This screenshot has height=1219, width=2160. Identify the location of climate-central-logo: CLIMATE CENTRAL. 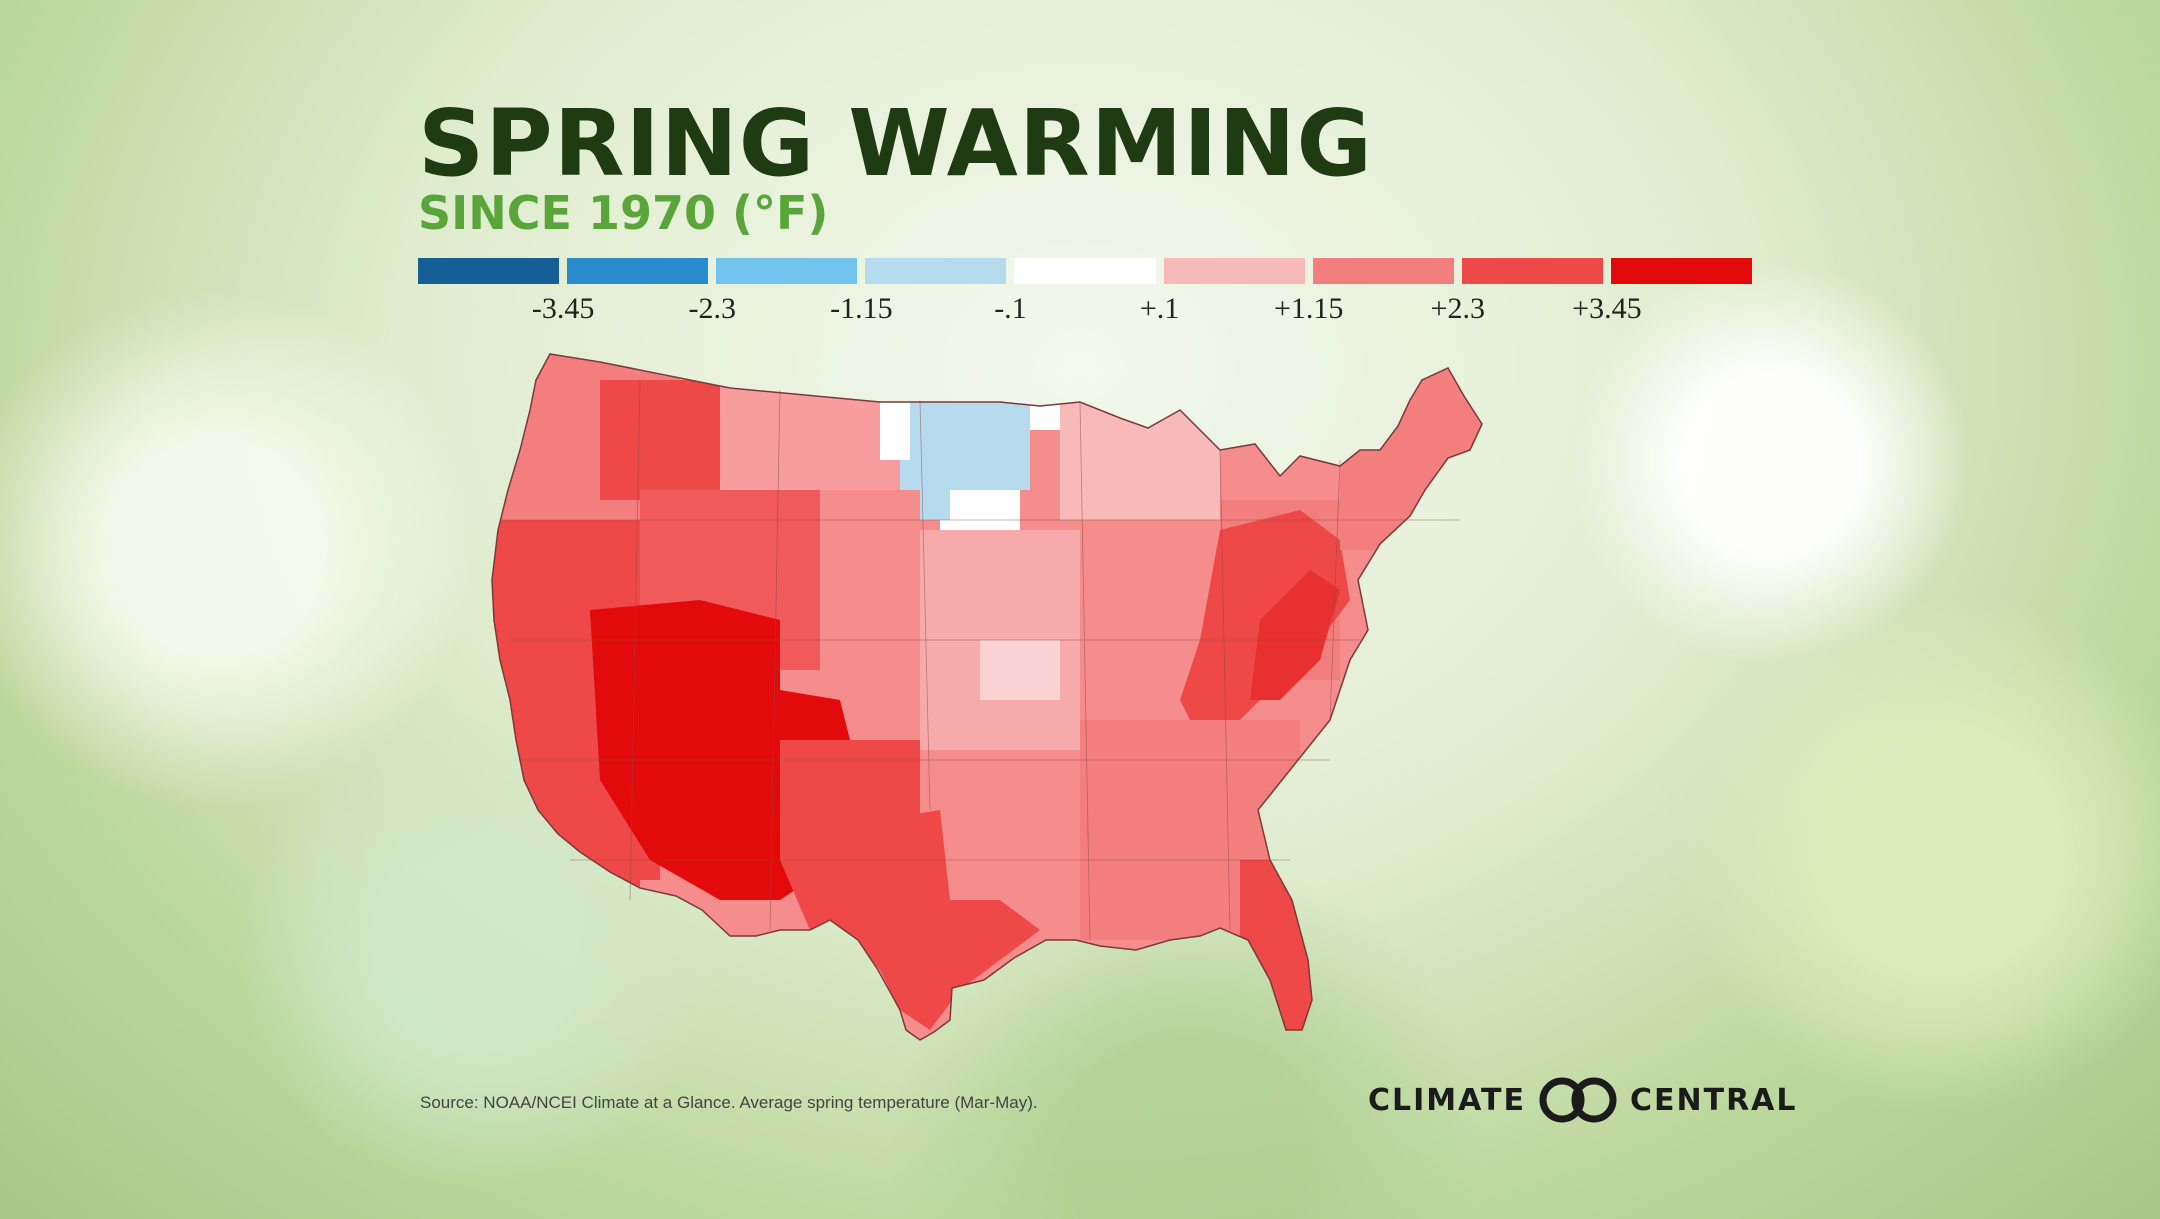
(1583, 1100).